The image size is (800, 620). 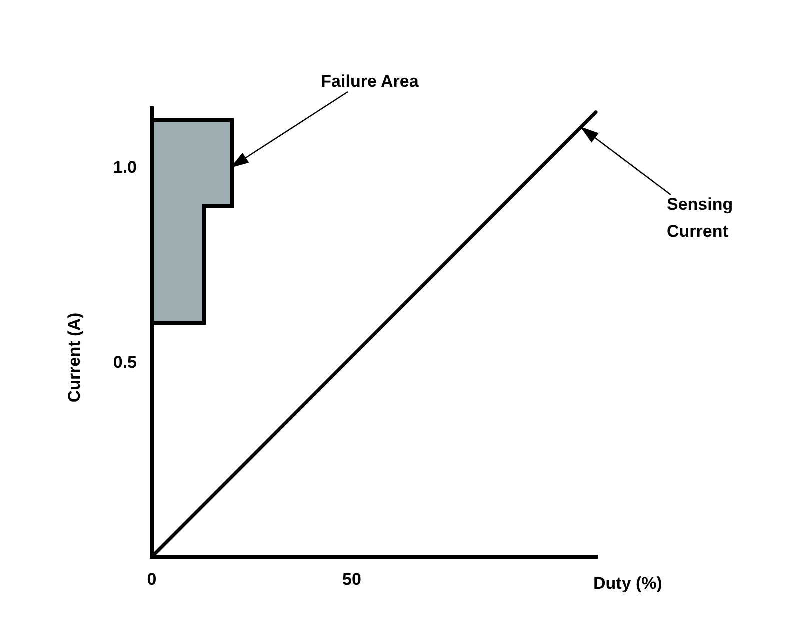 I want to click on y-tick-label: 1.0, so click(x=125, y=167).